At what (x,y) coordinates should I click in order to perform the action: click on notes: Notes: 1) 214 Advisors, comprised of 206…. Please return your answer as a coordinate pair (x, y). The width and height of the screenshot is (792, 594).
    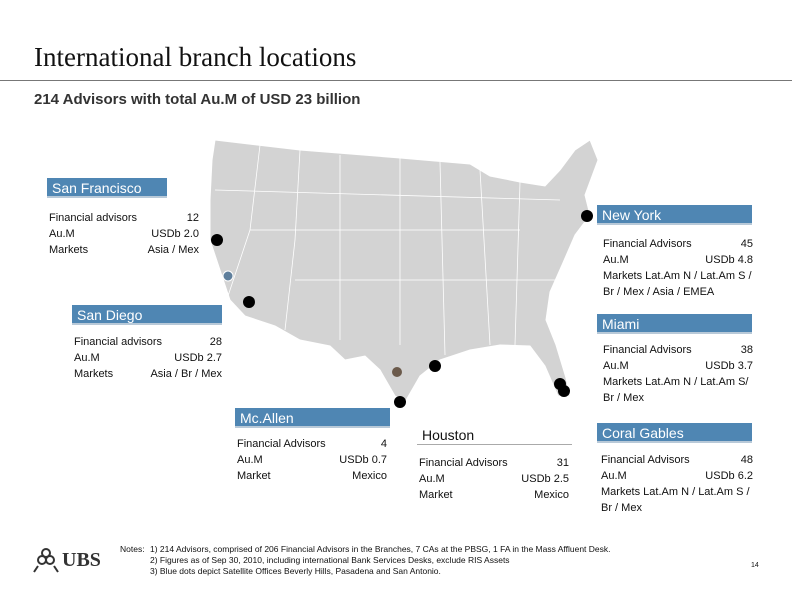
    Looking at the image, I should click on (410, 560).